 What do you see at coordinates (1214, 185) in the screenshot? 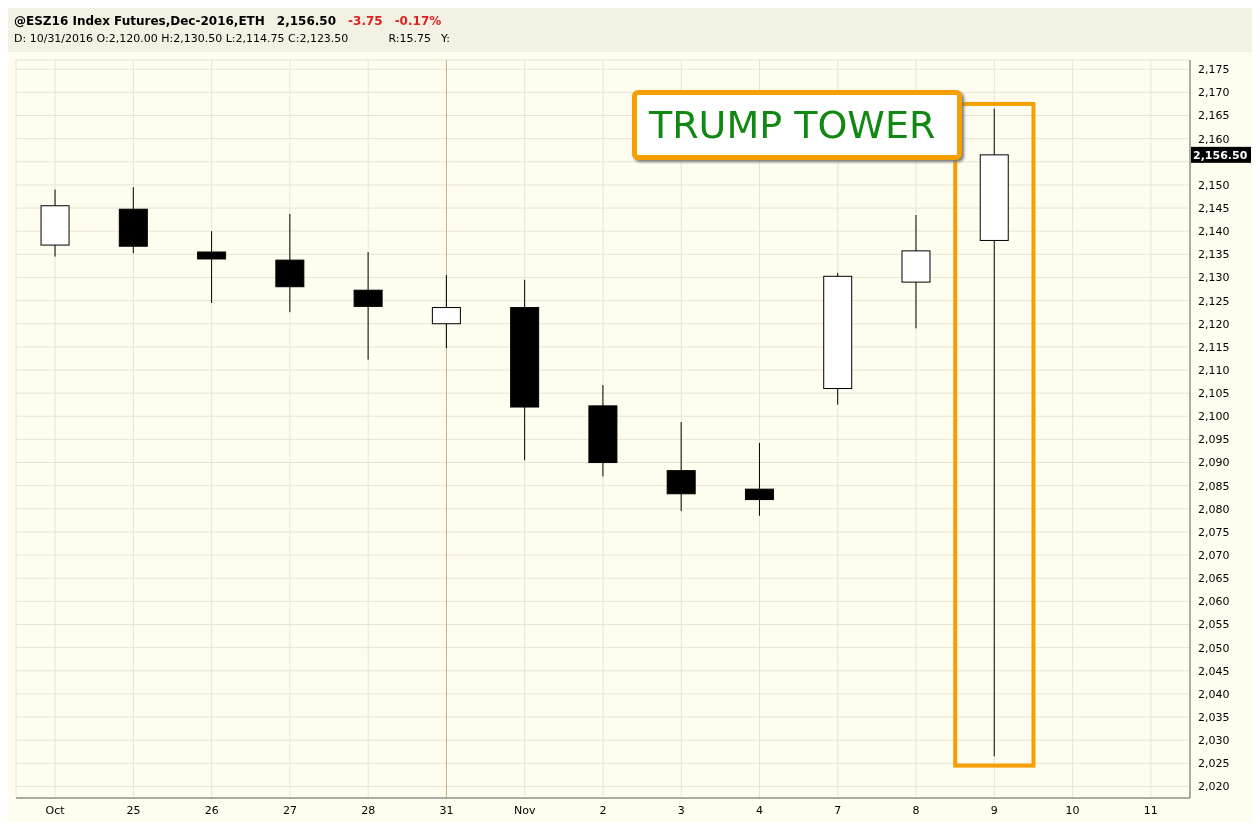
I see `y-tick-label: 2,150` at bounding box center [1214, 185].